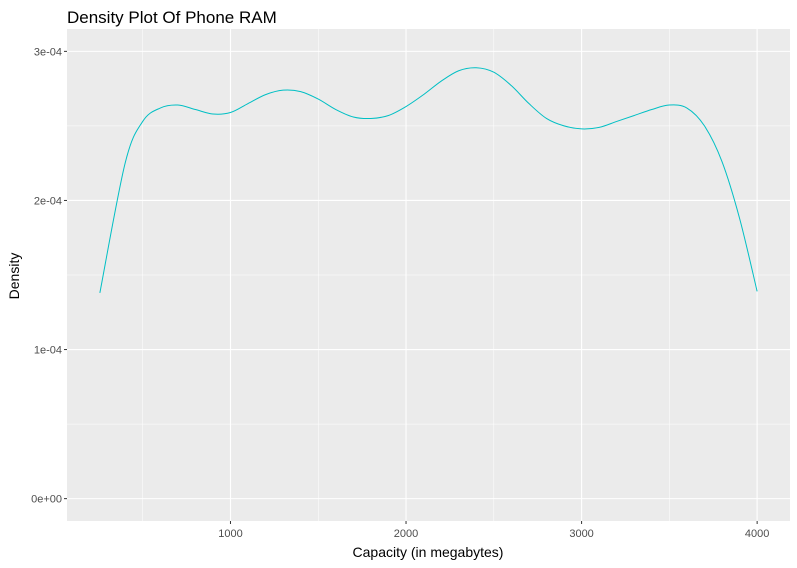 This screenshot has height=568, width=797. Describe the element at coordinates (172, 17) in the screenshot. I see `chart-title: Density Plot Of Phone RAM` at that location.